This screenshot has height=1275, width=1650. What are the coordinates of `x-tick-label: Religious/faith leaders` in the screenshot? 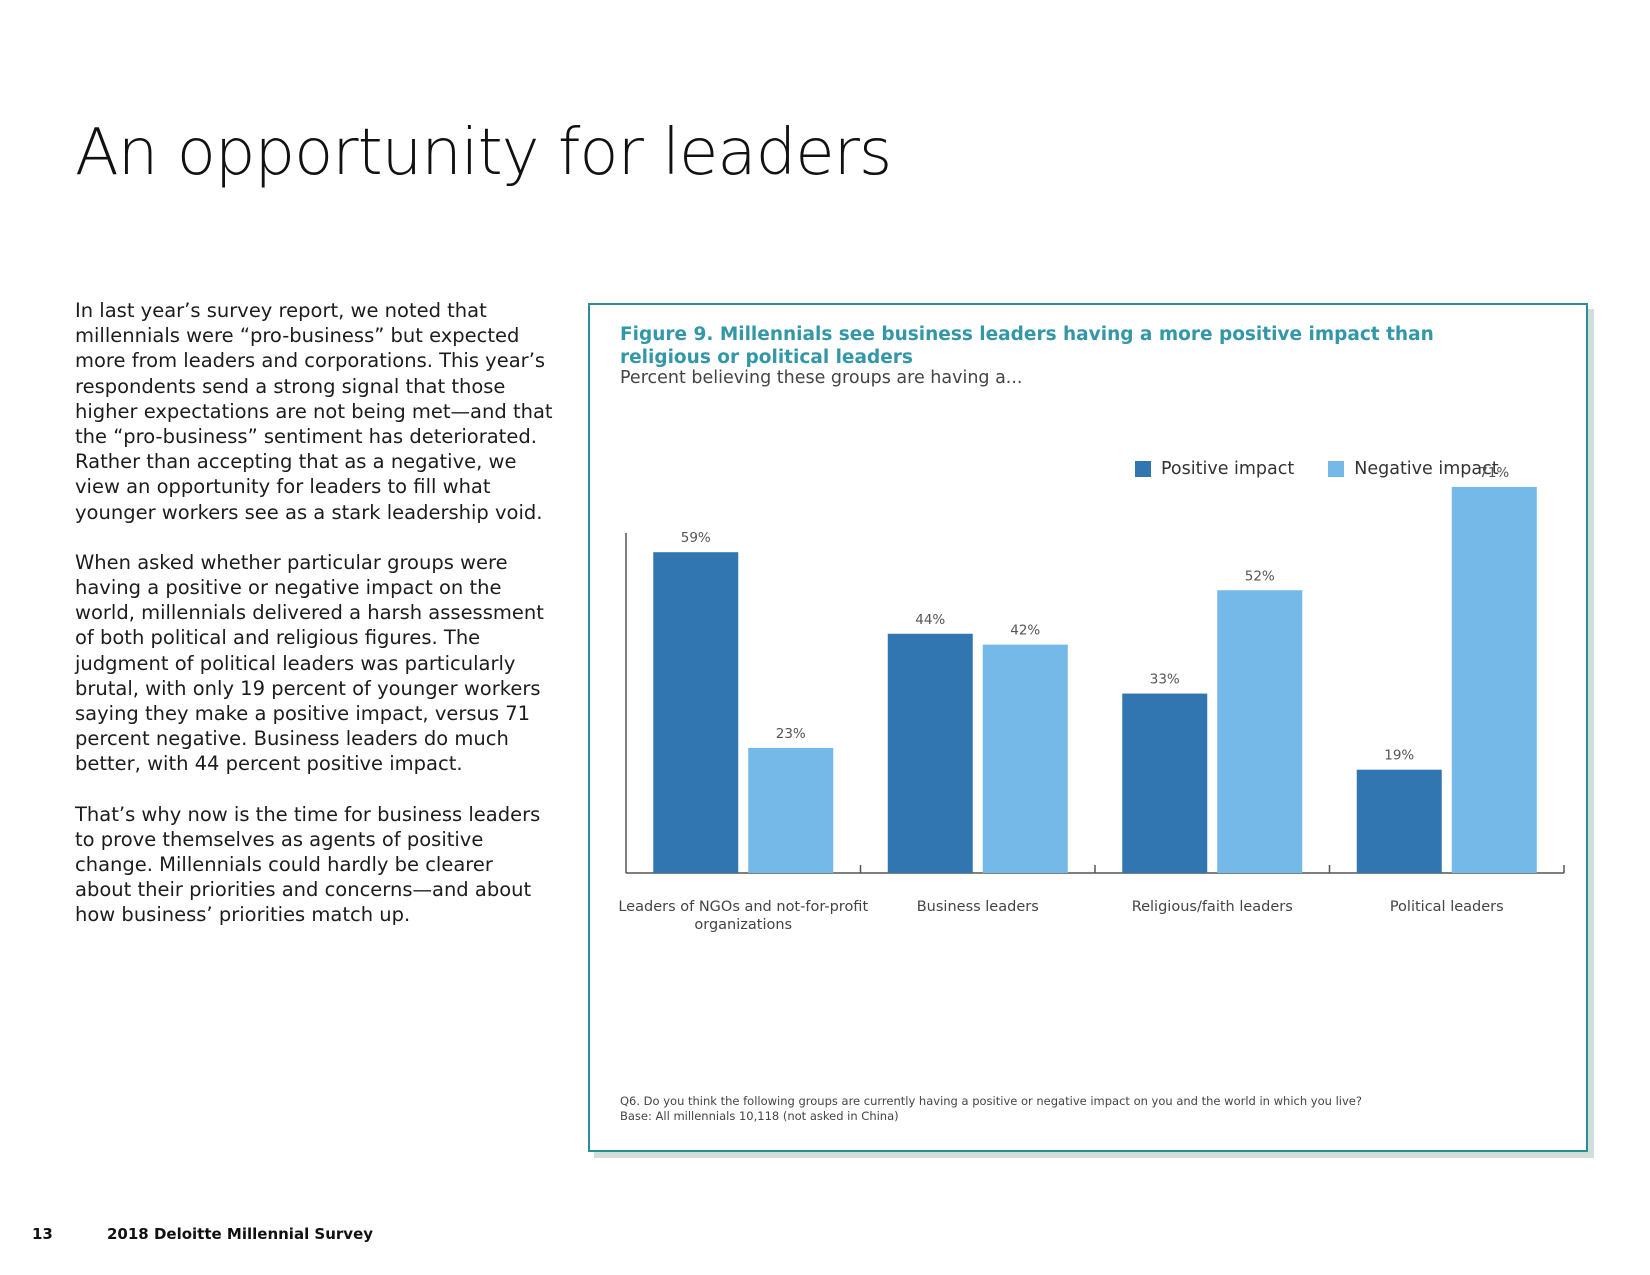 It's located at (1212, 907).